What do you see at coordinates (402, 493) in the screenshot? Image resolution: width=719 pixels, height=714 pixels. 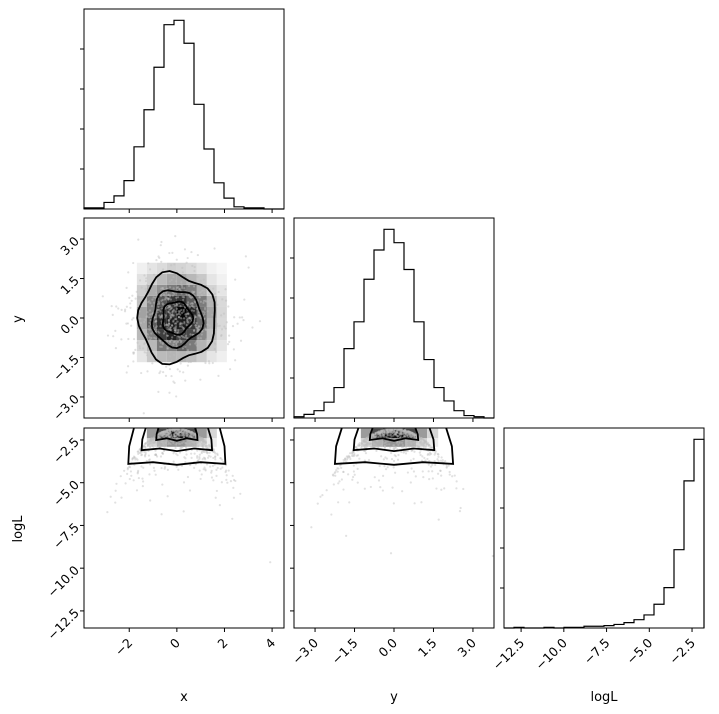 I see `panel-content` at bounding box center [402, 493].